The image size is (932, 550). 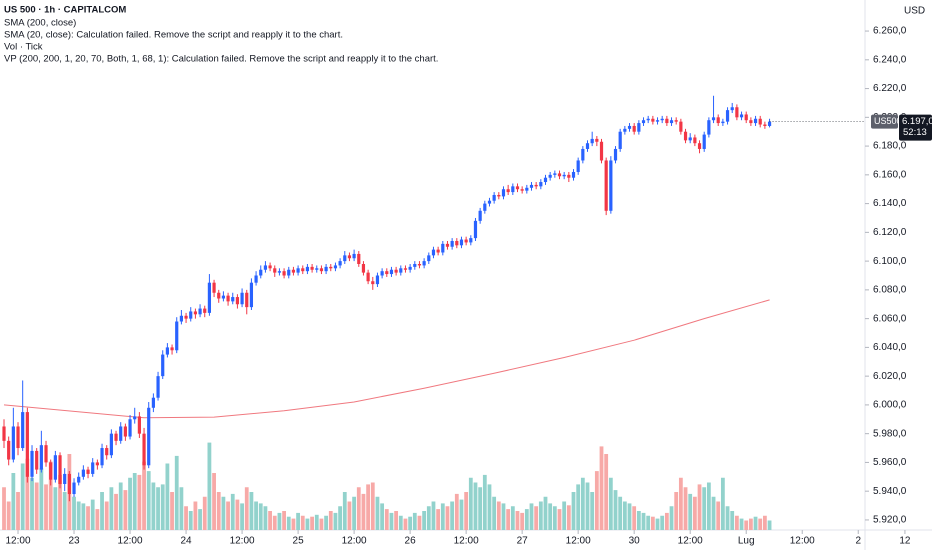 I want to click on chart-title: US 500 · 1h · CAPITALCOM, so click(x=65, y=10).